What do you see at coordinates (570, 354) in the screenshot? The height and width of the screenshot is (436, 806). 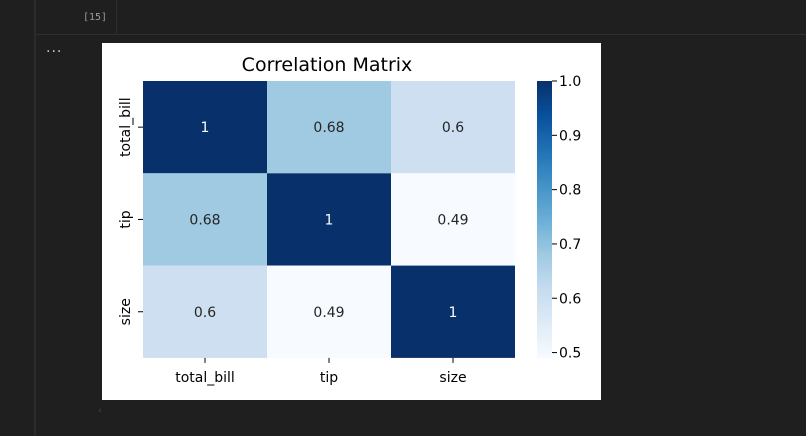 I see `colorbar-tick-label: 0.5` at bounding box center [570, 354].